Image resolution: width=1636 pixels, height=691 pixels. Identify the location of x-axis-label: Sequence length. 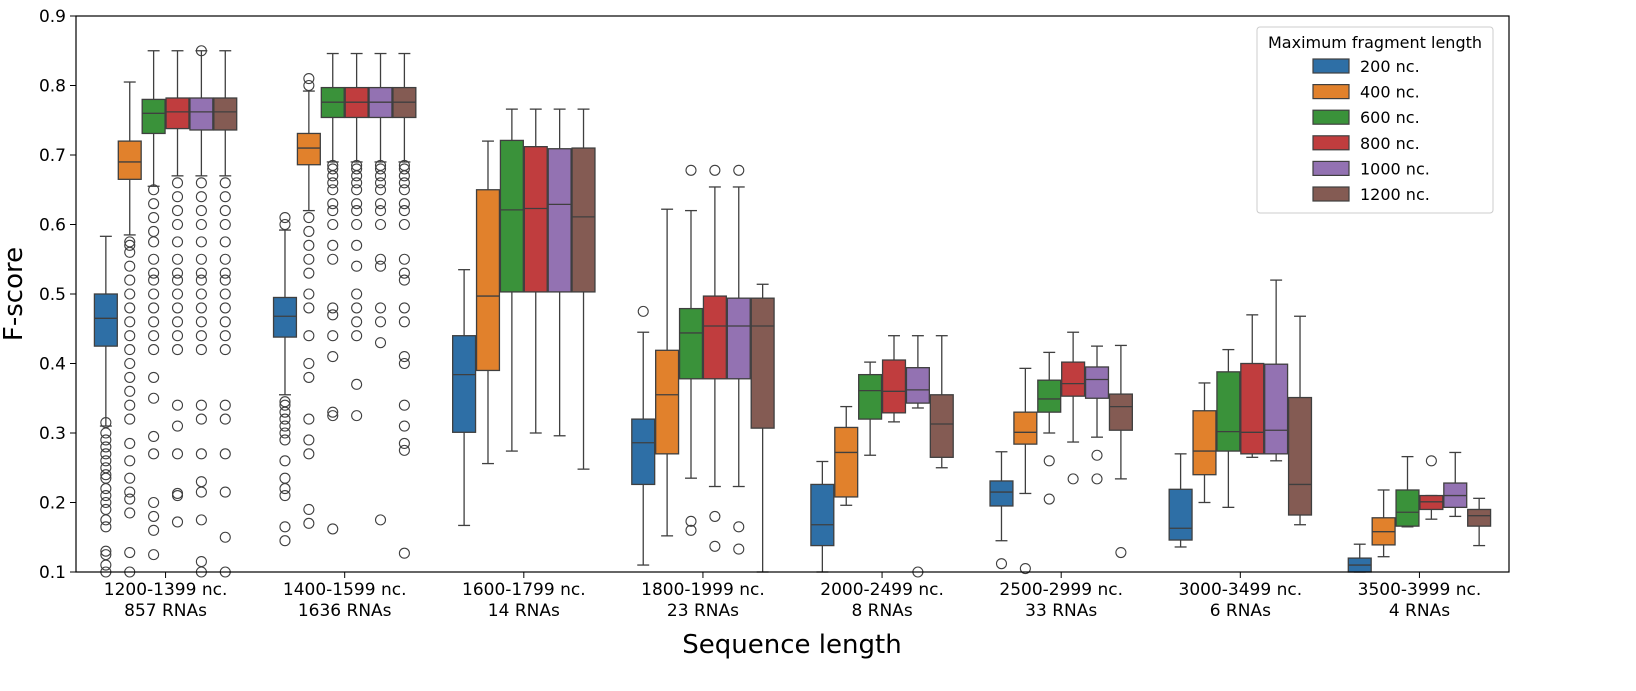
(791, 645).